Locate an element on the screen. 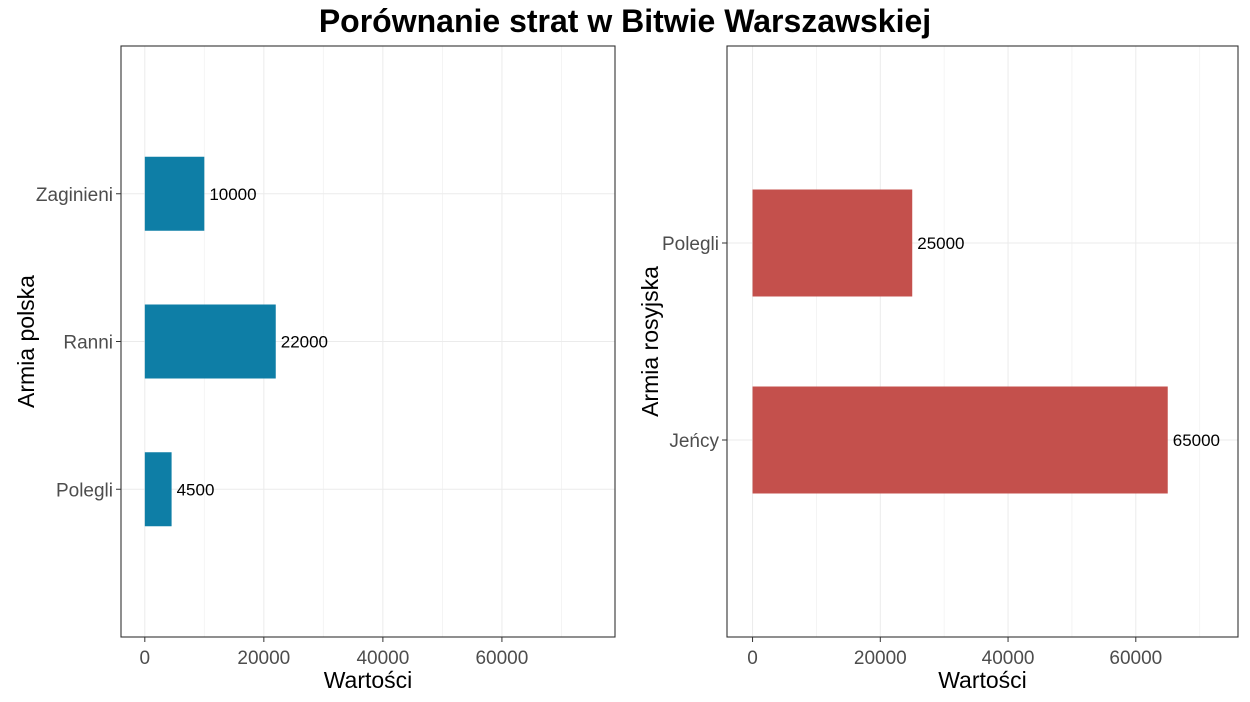 Image resolution: width=1250 pixels, height=702 pixels. polish-data-label: 22000 is located at coordinates (304, 342).